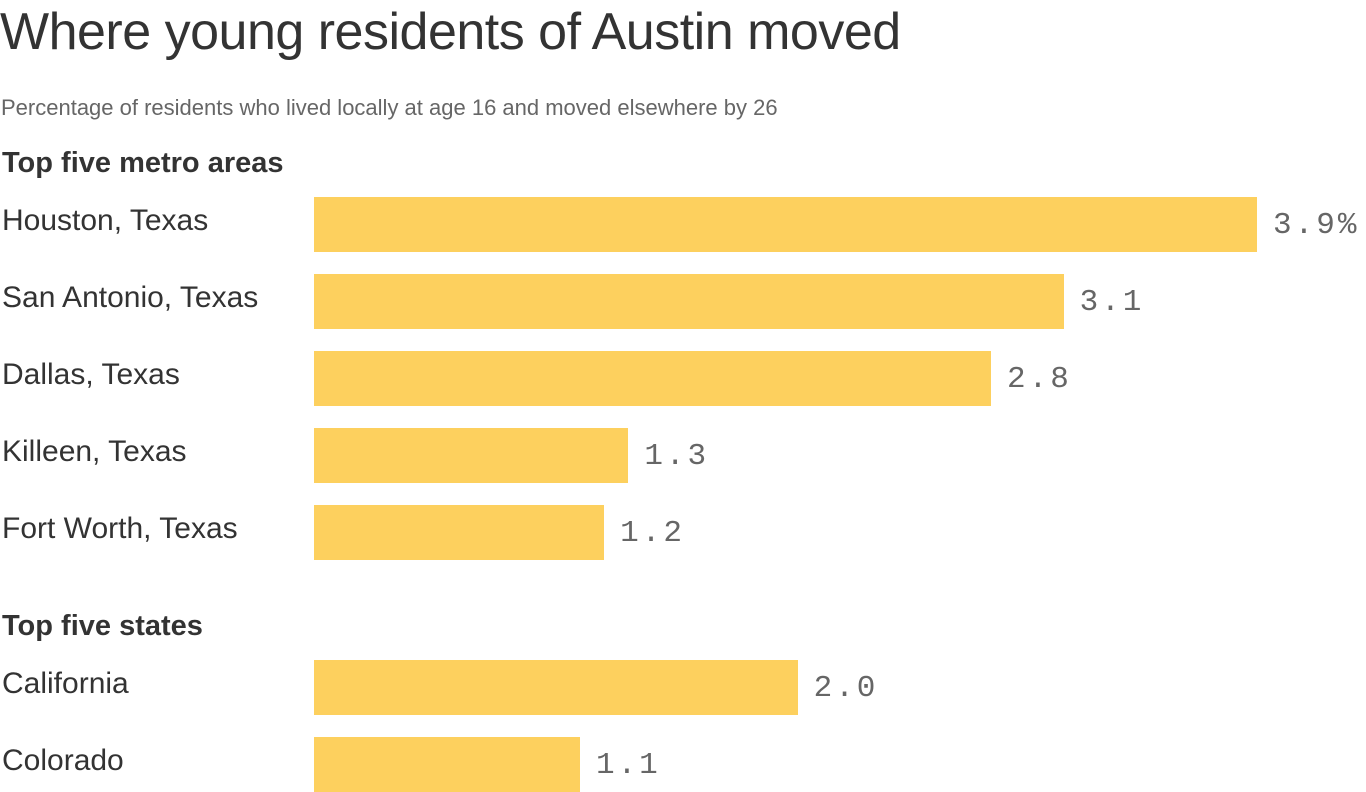 The height and width of the screenshot is (792, 1366). What do you see at coordinates (143, 163) in the screenshot?
I see `section-heading: Top five metro areas` at bounding box center [143, 163].